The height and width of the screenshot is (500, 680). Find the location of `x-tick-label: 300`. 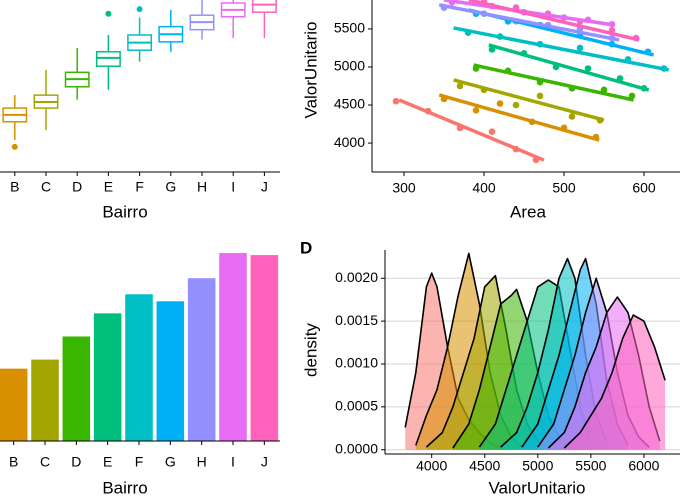

x-tick-label: 300 is located at coordinates (404, 188).